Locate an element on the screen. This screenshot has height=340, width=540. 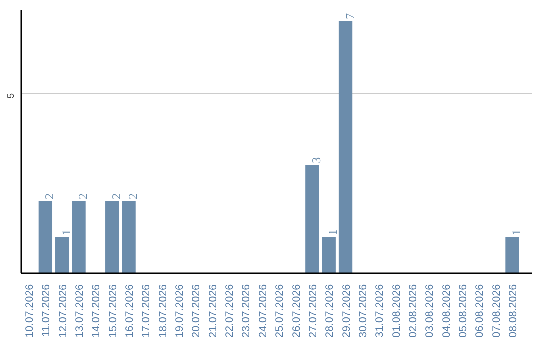
x-tick-label: 15.07.2026 is located at coordinates (113, 311).